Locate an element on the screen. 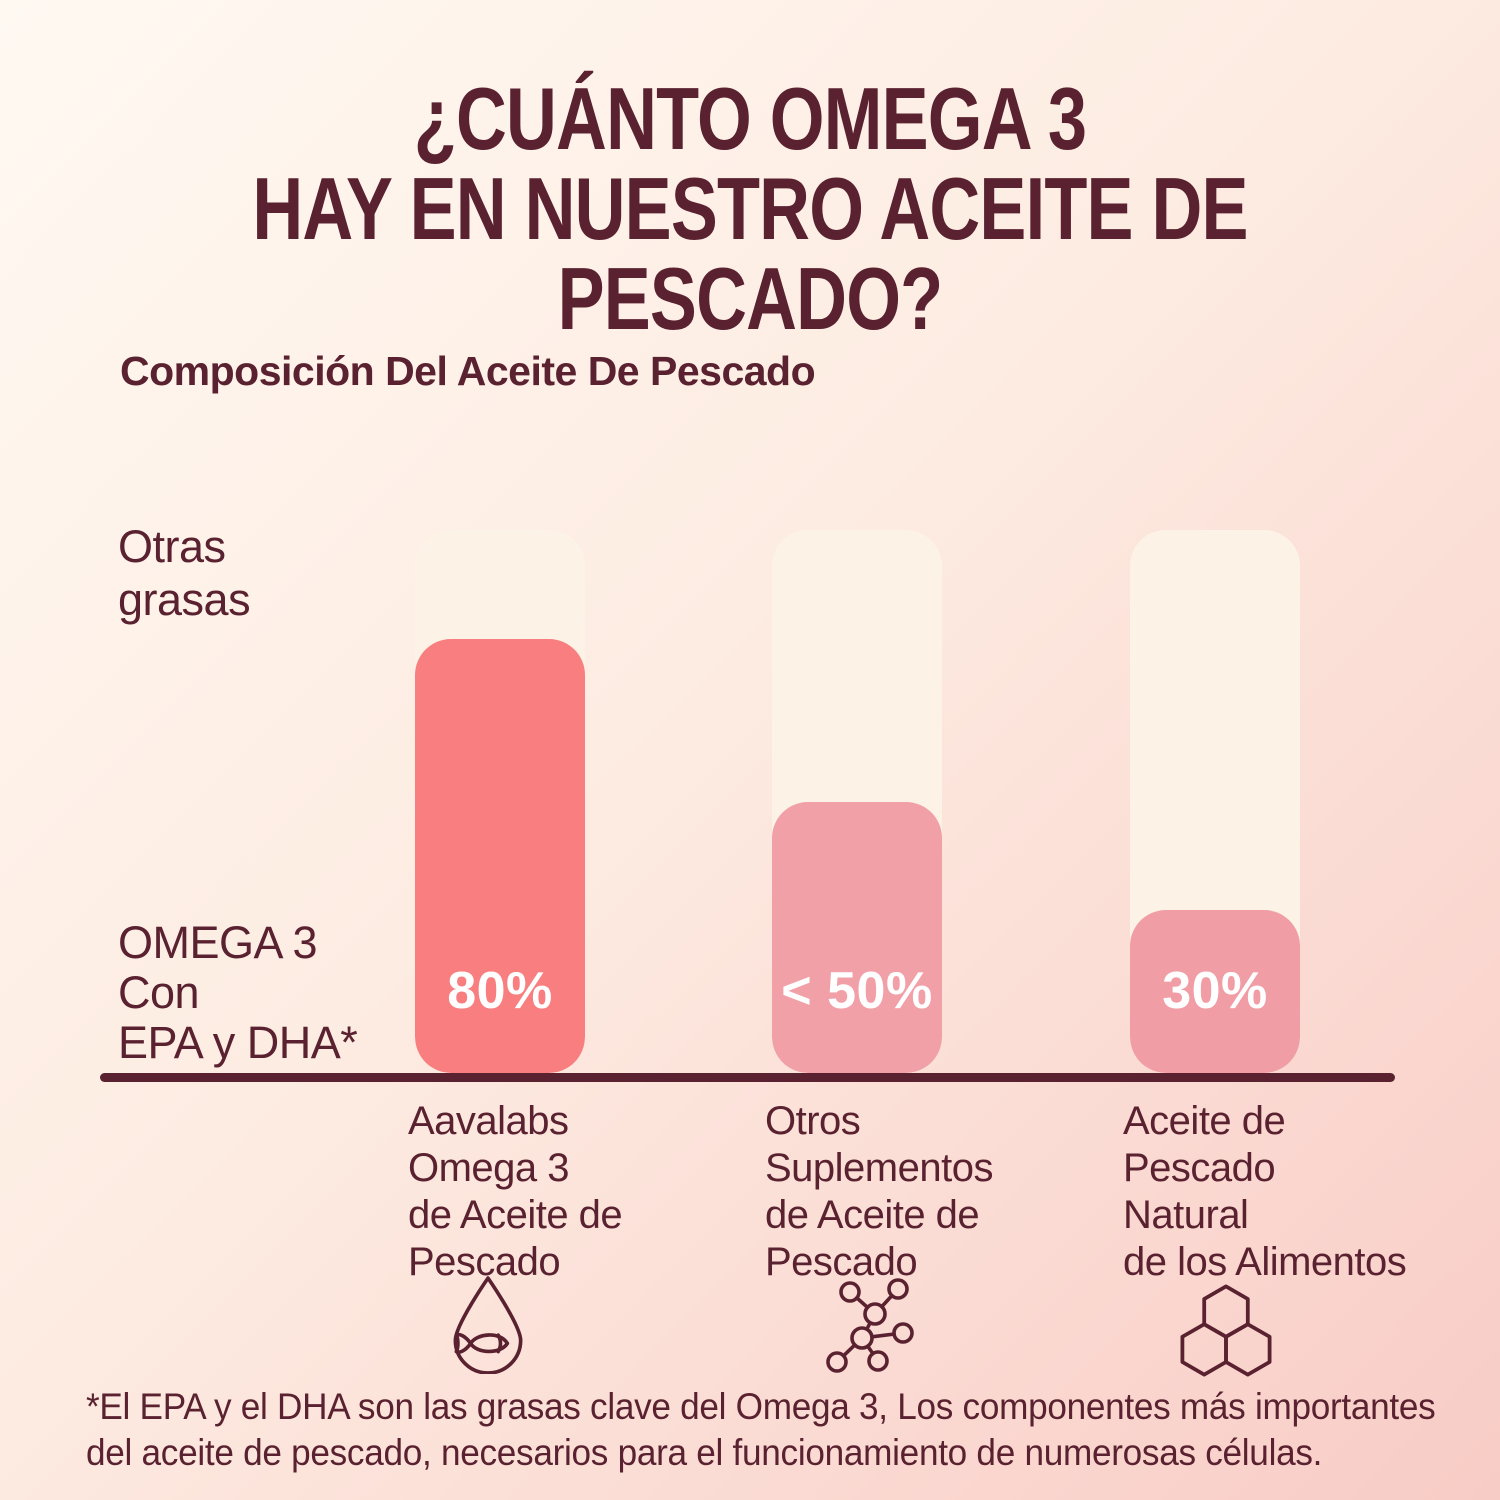 Image resolution: width=1500 pixels, height=1500 pixels. category-label-aavalabs: Aavalabs Omega 3 de Aceite de Pescado is located at coordinates (573, 1192).